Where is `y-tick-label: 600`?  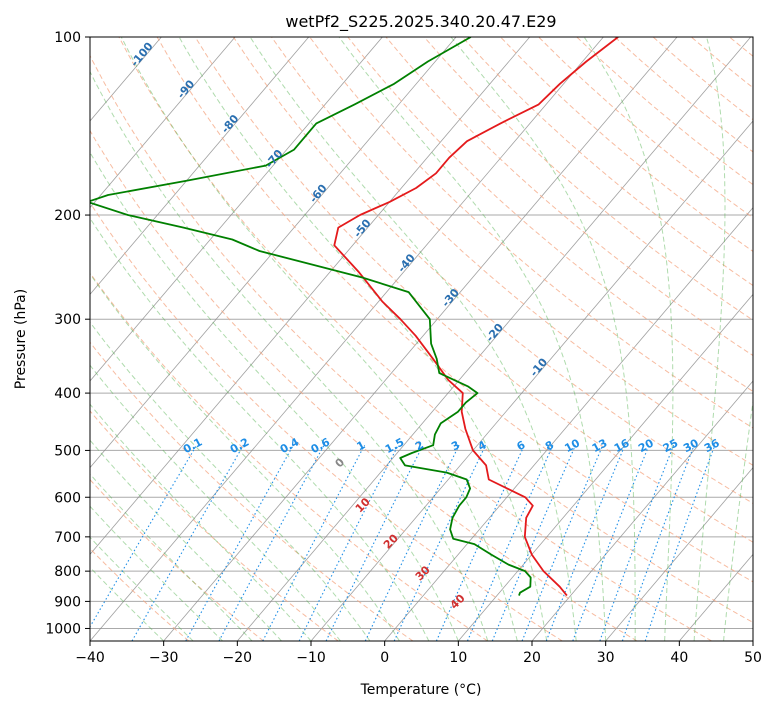 y-tick-label: 600 is located at coordinates (67, 498).